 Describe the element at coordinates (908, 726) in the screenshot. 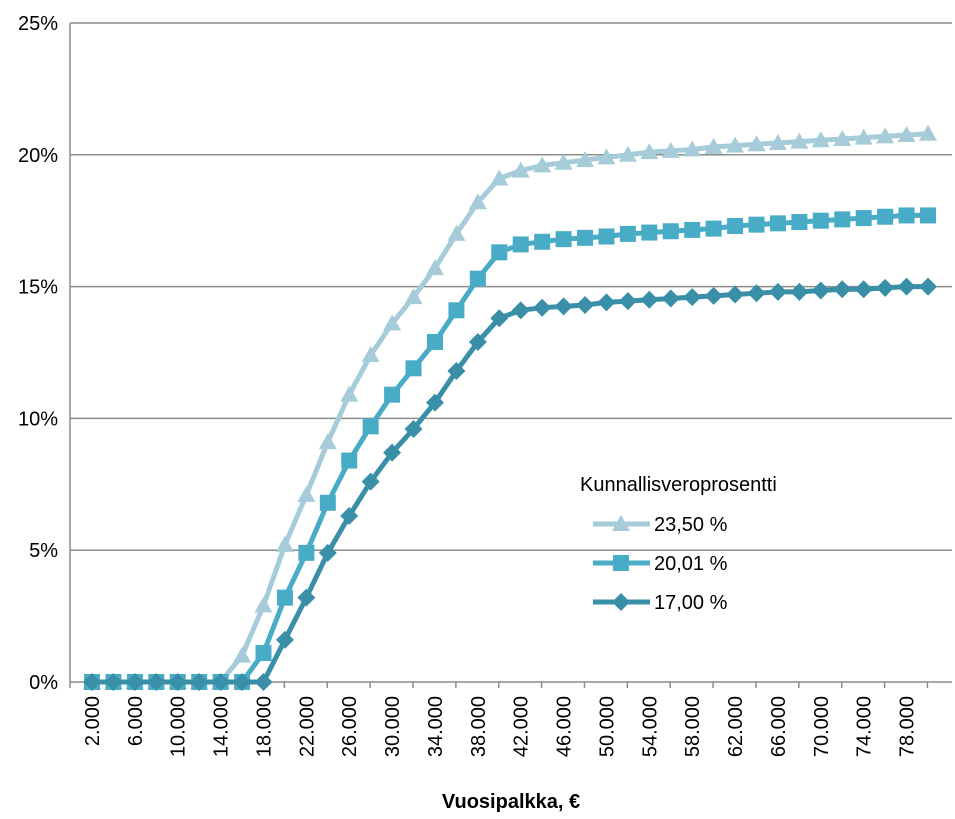

I see `x-tick-label: 78.000` at that location.